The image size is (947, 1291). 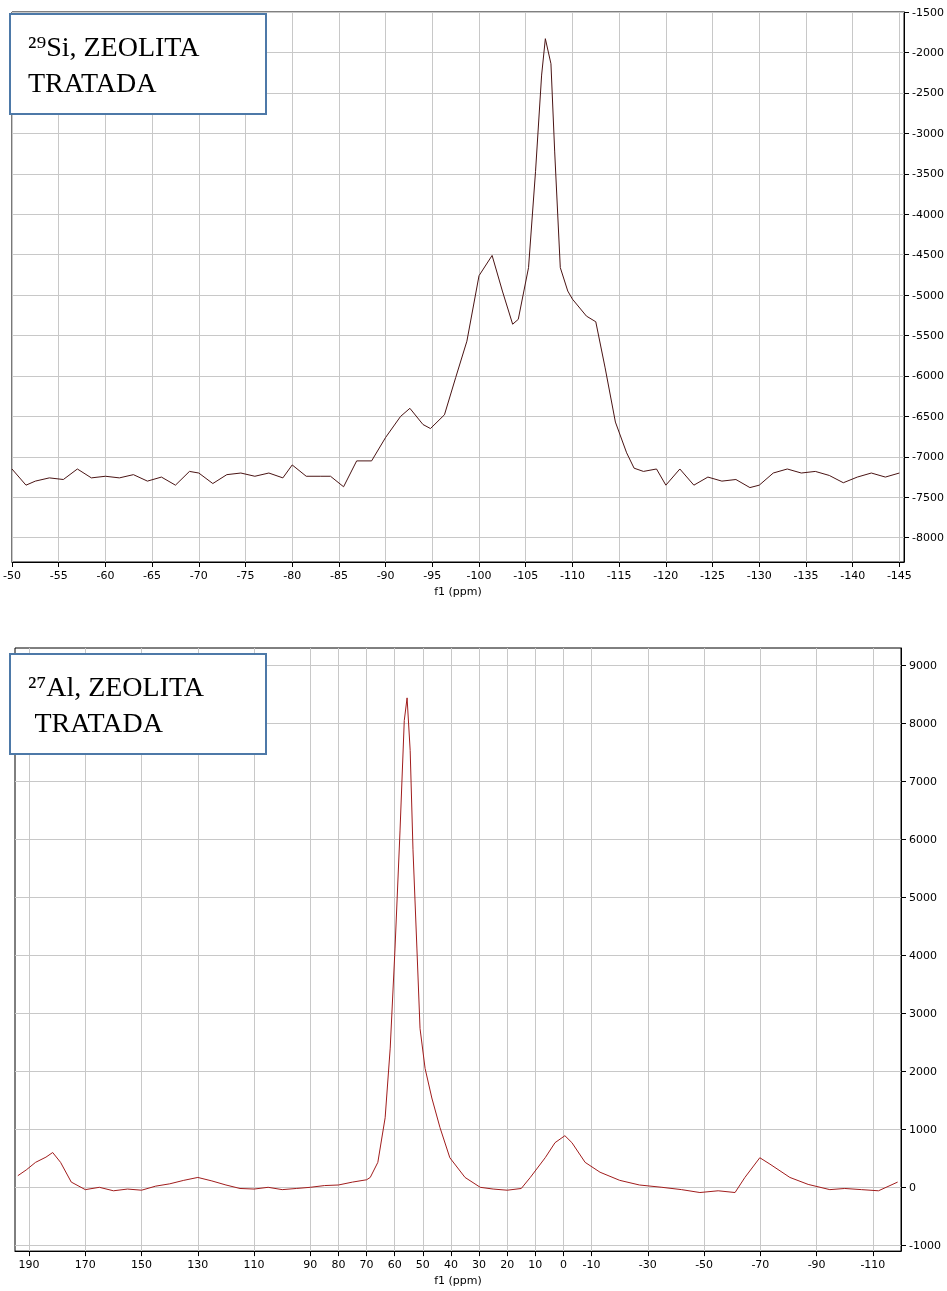 What do you see at coordinates (923, 781) in the screenshot?
I see `y-tick-label: 7000` at bounding box center [923, 781].